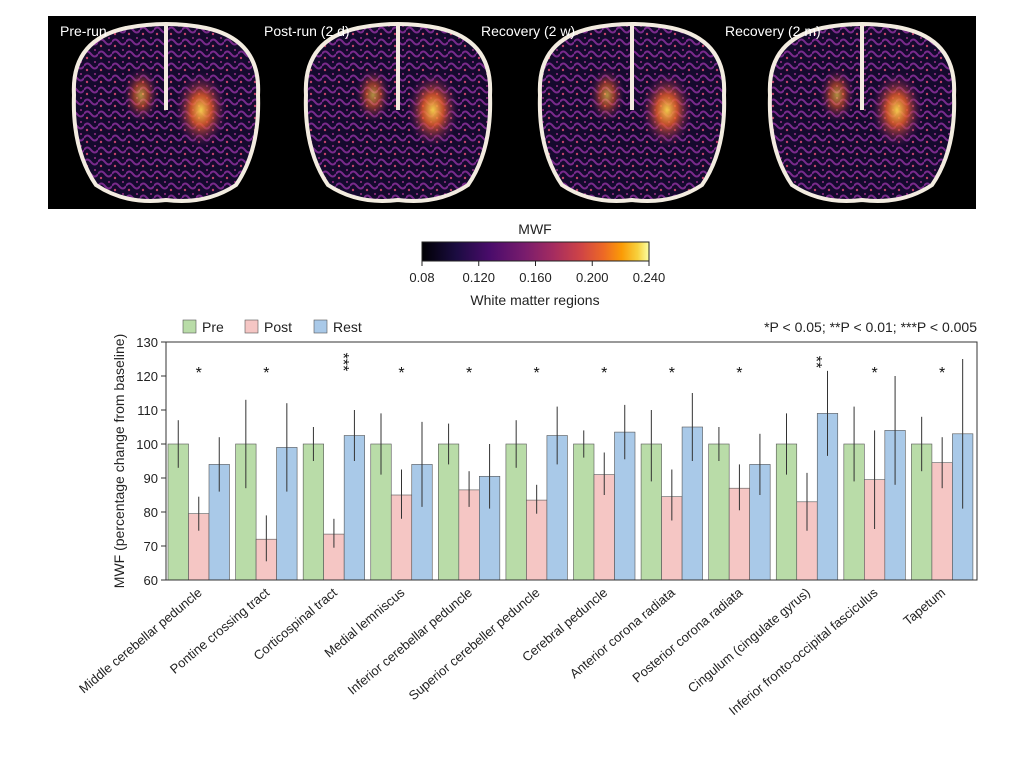  Describe the element at coordinates (151, 478) in the screenshot. I see `y-tick-label: 90` at that location.